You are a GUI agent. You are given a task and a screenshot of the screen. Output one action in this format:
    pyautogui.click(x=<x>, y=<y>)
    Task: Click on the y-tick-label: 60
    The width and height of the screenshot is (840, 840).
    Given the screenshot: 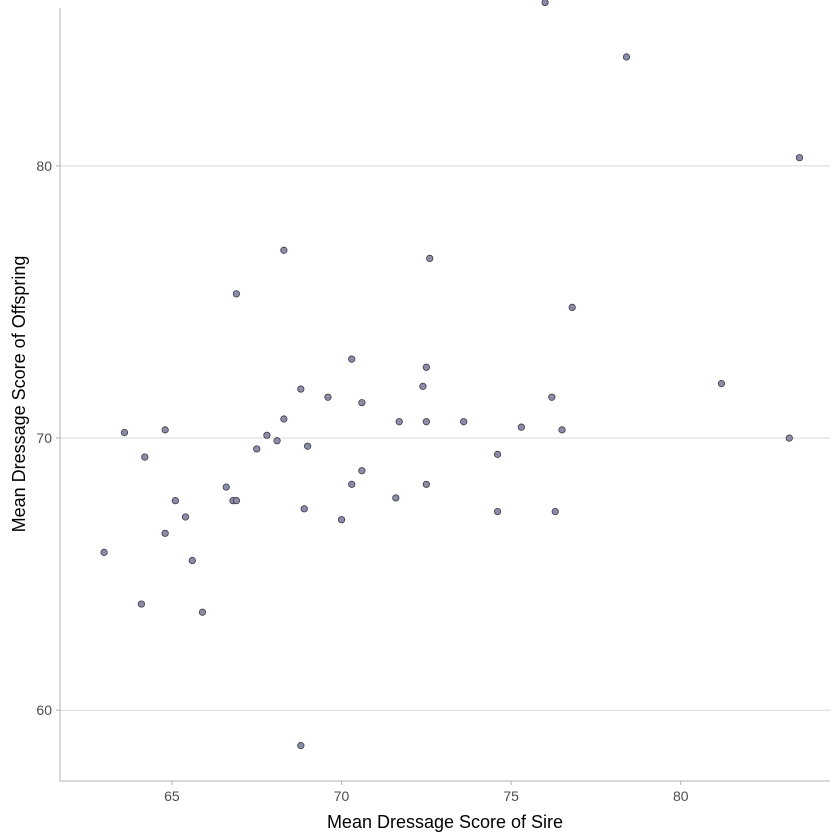 What is the action you would take?
    pyautogui.click(x=44, y=710)
    